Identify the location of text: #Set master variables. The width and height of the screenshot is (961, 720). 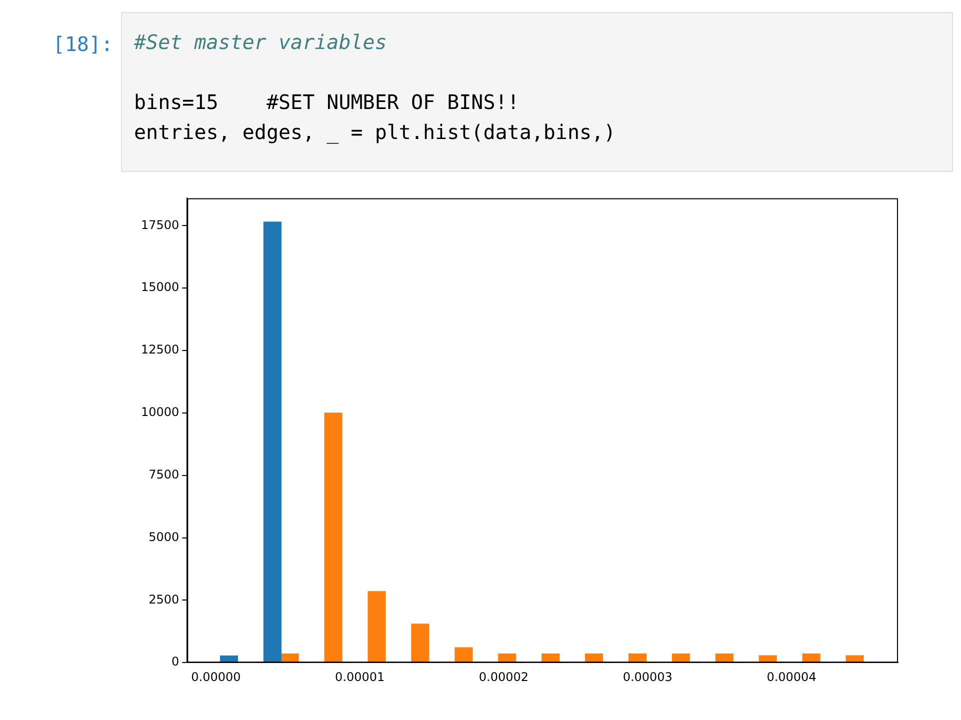
(261, 42).